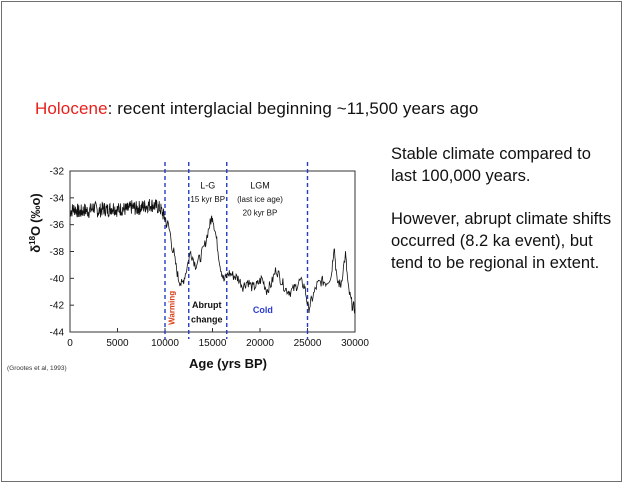  Describe the element at coordinates (70, 343) in the screenshot. I see `x-tick-label: 0` at that location.